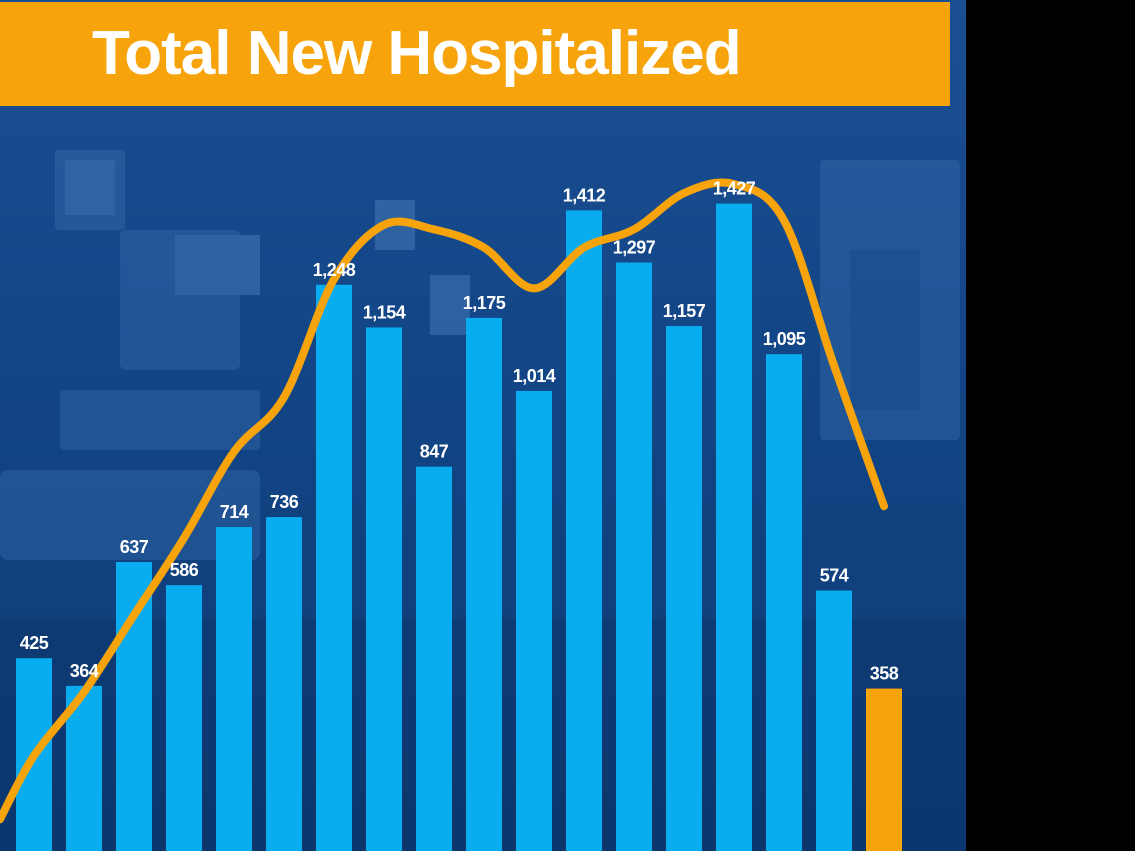 The height and width of the screenshot is (851, 1135). What do you see at coordinates (384, 312) in the screenshot?
I see `bar-label-8: 1,154` at bounding box center [384, 312].